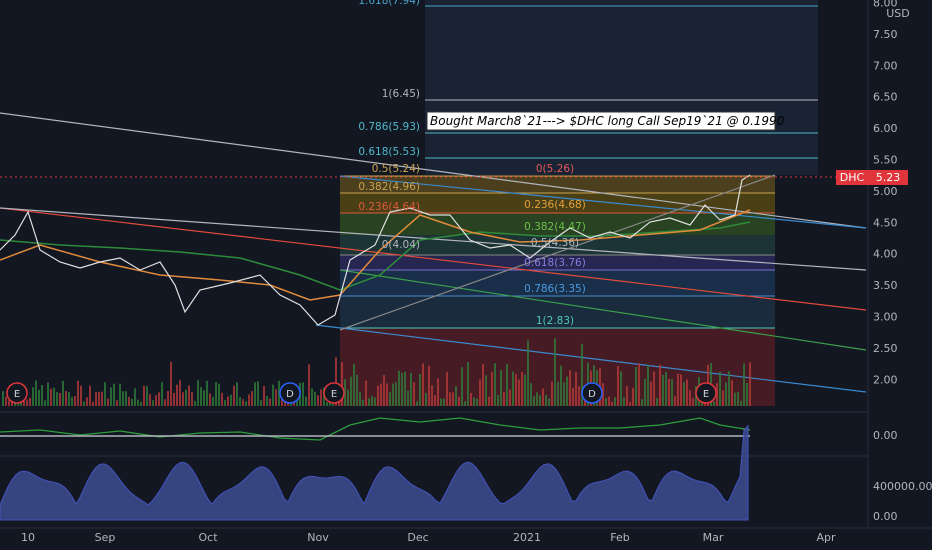  Describe the element at coordinates (885, 34) in the screenshot. I see `price-tick-label: 7.50` at that location.